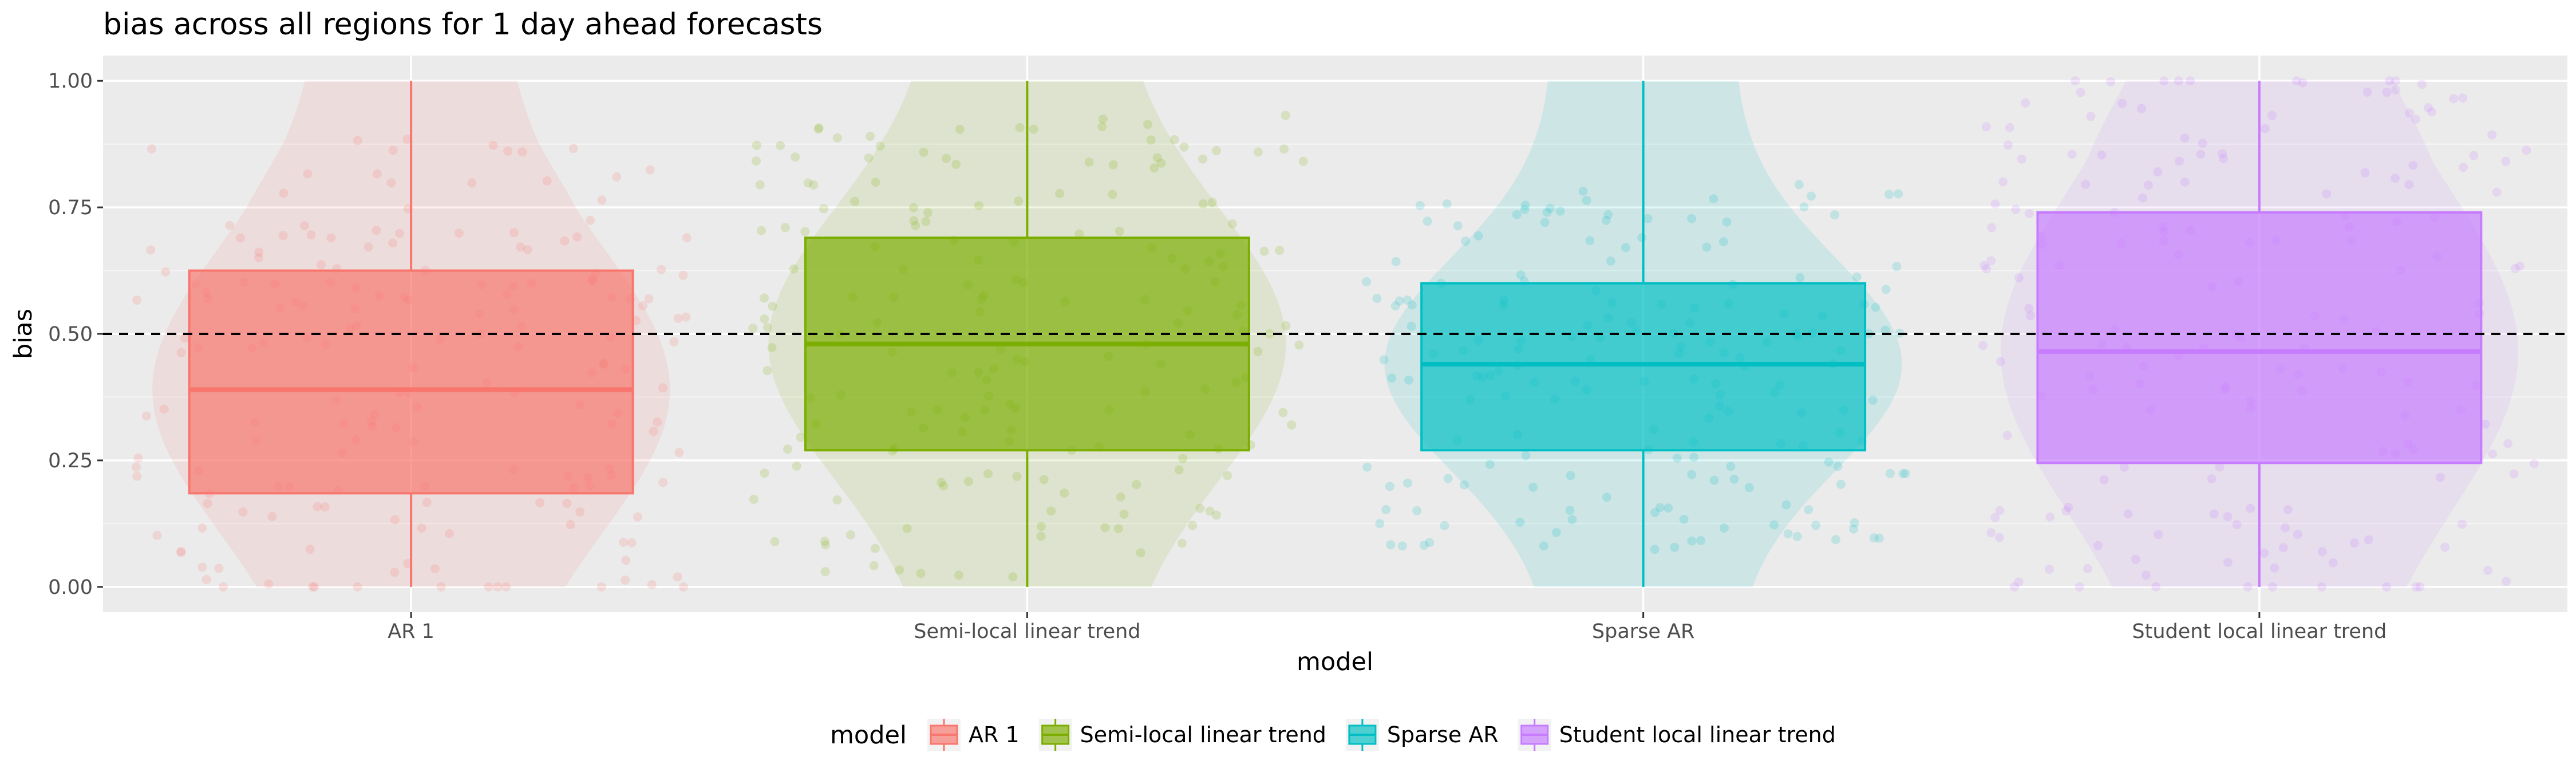  I want to click on y-tick-label: 1.00, so click(70, 82).